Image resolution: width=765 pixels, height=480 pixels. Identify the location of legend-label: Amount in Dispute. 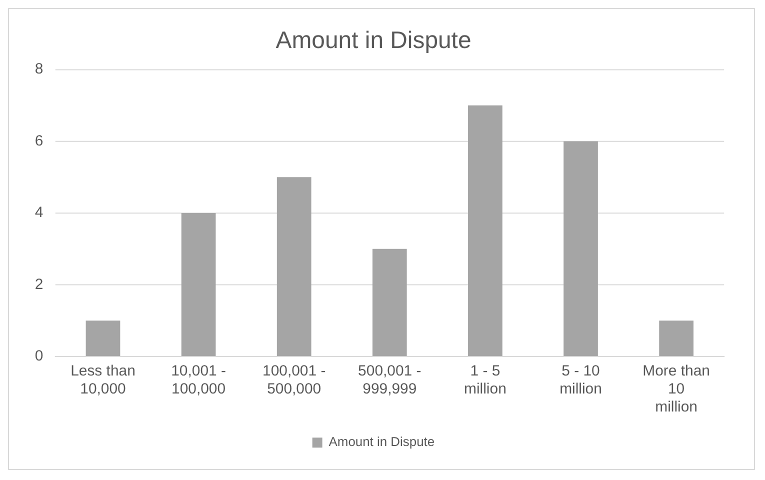
(381, 442).